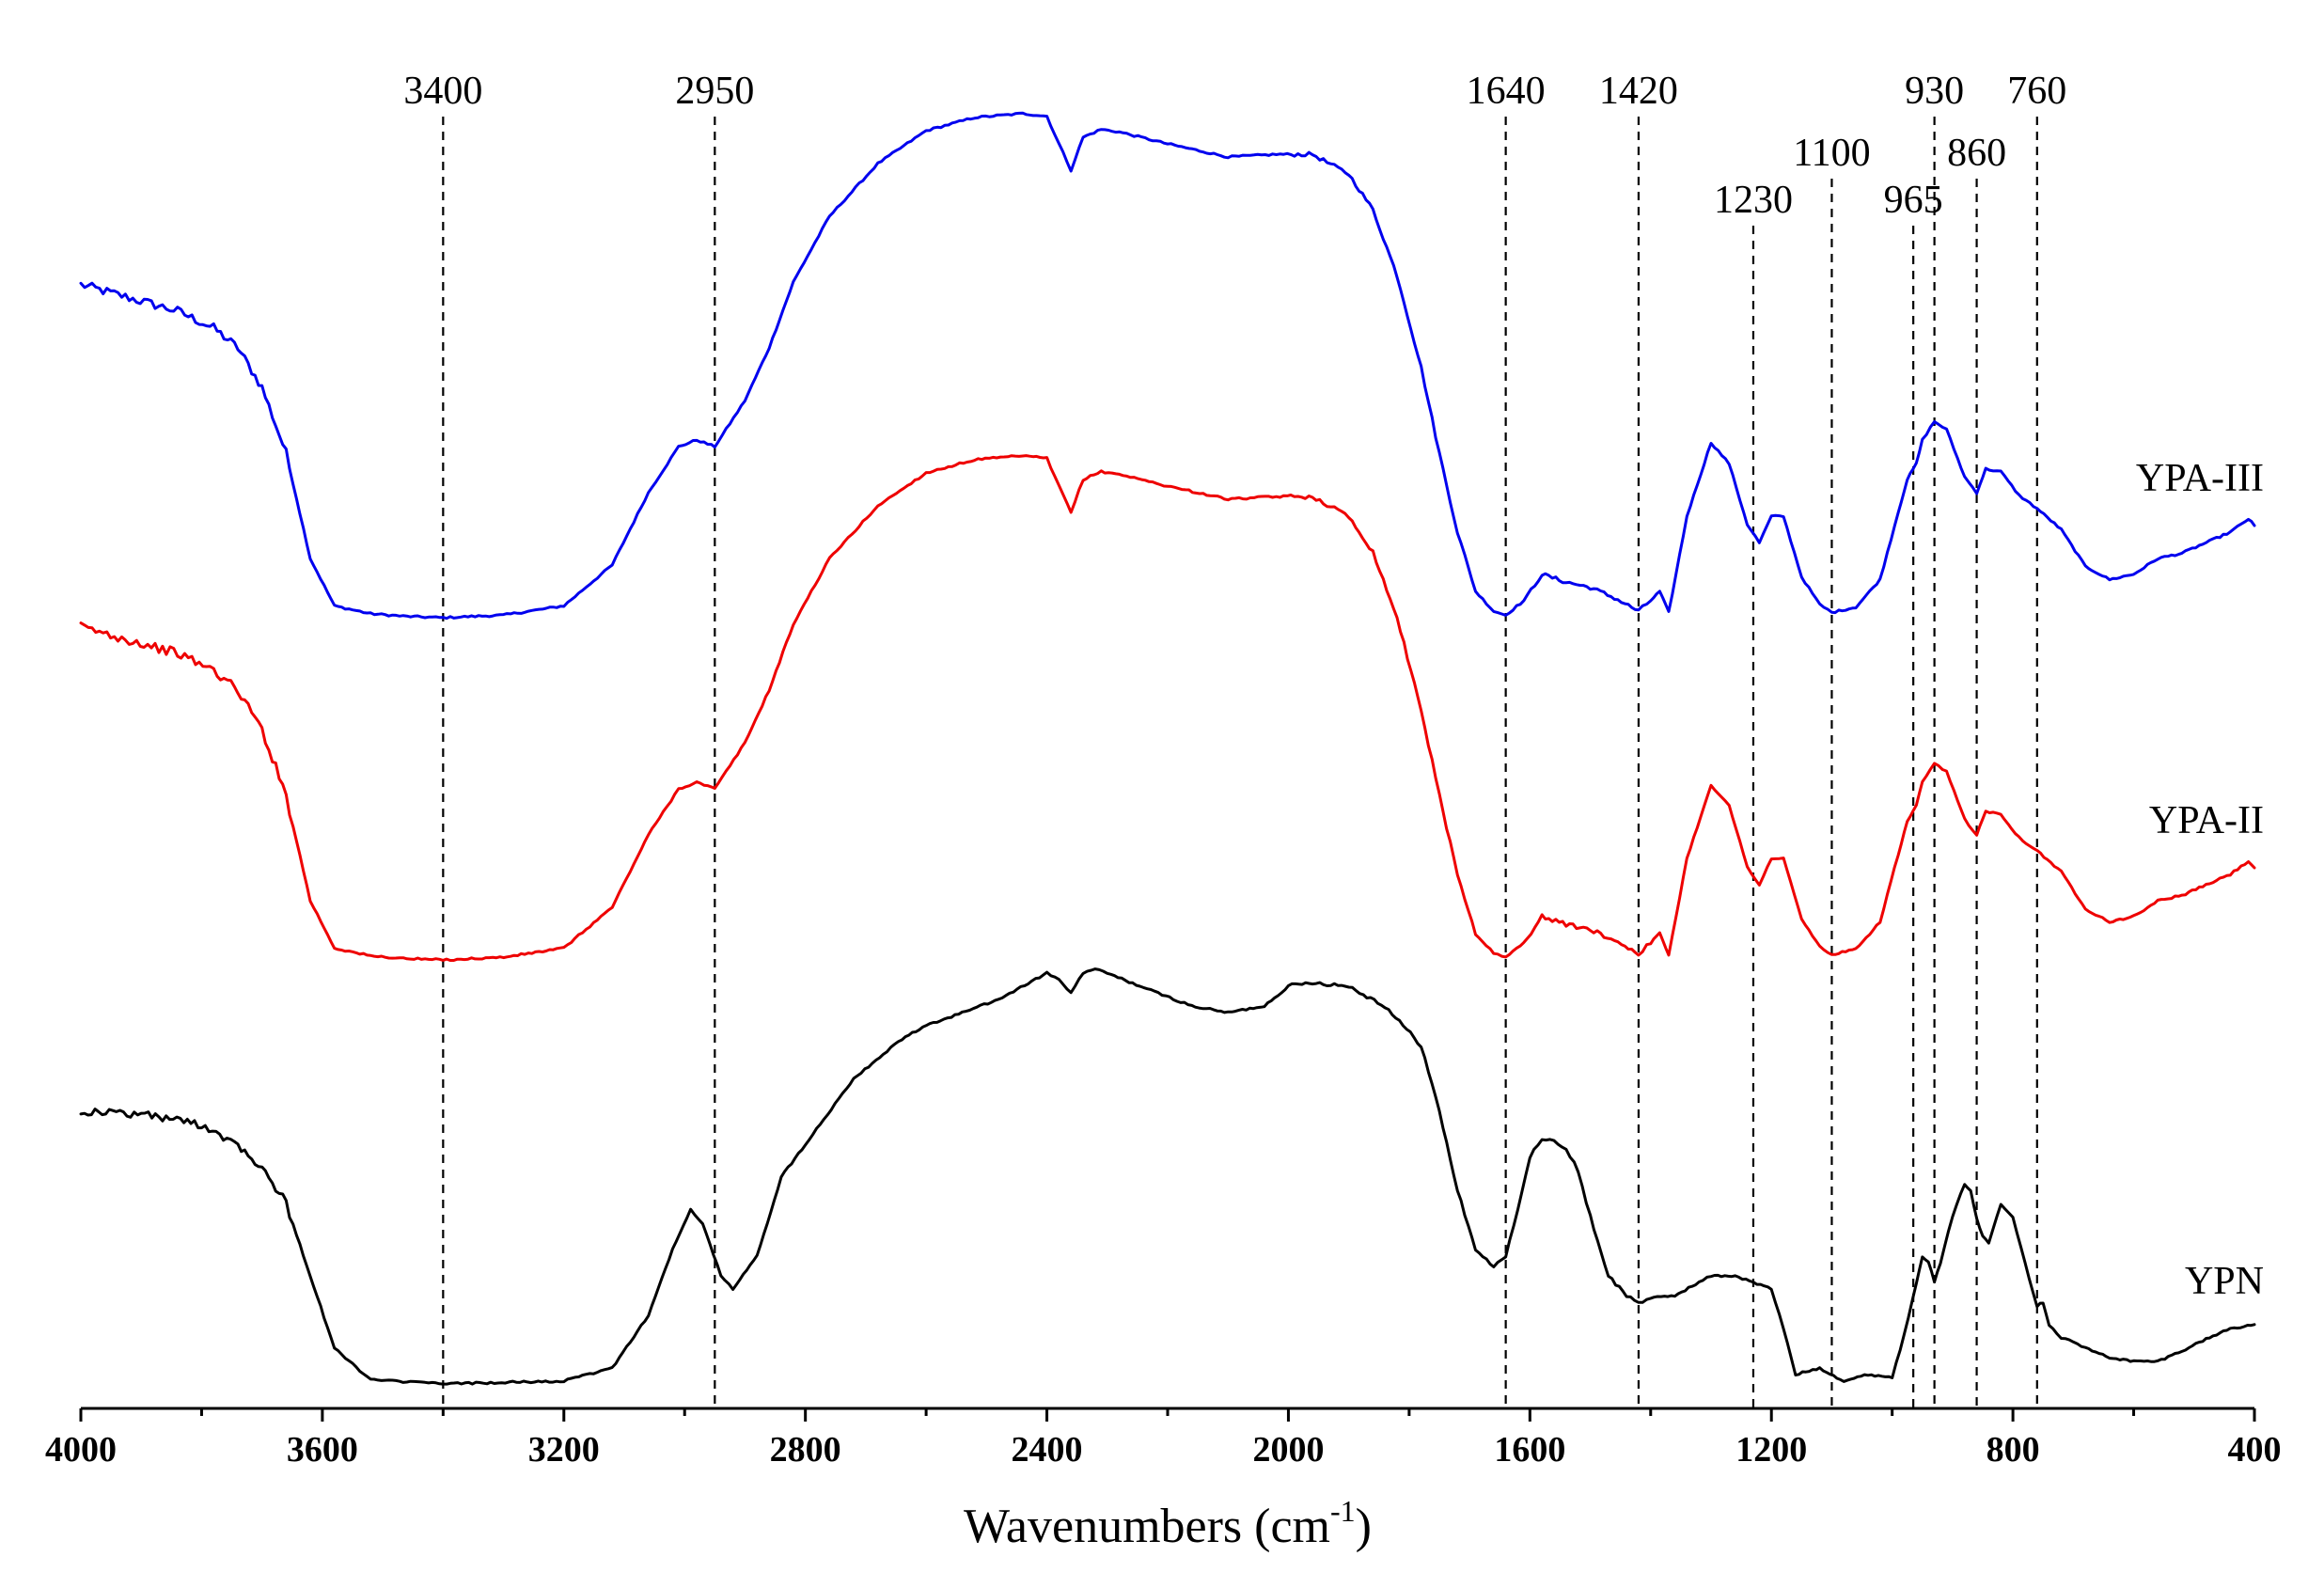 The height and width of the screenshot is (1572, 2324). I want to click on peak-label-965: 965, so click(1913, 200).